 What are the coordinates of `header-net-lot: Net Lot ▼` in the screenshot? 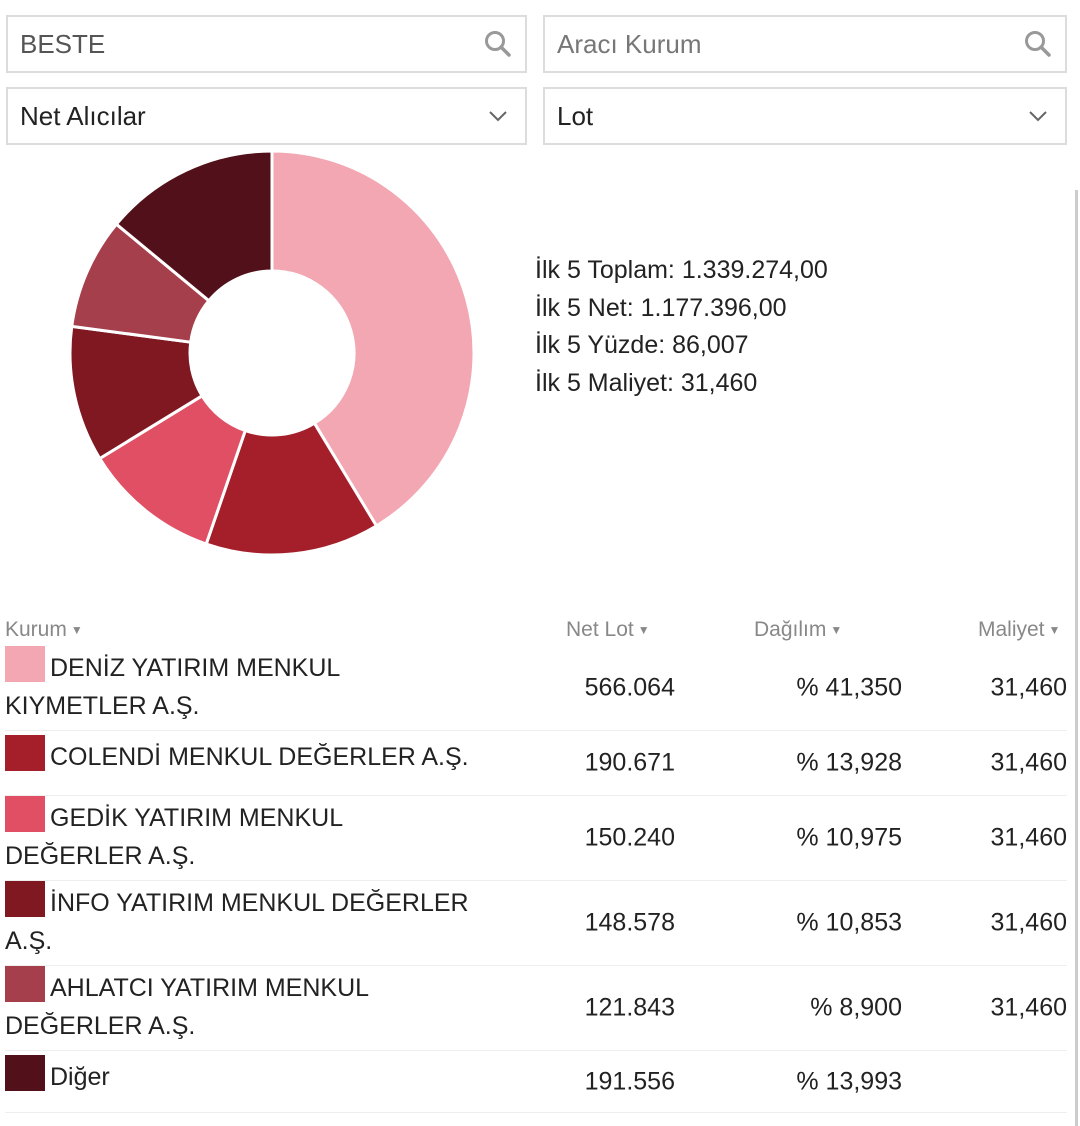 It's located at (608, 630).